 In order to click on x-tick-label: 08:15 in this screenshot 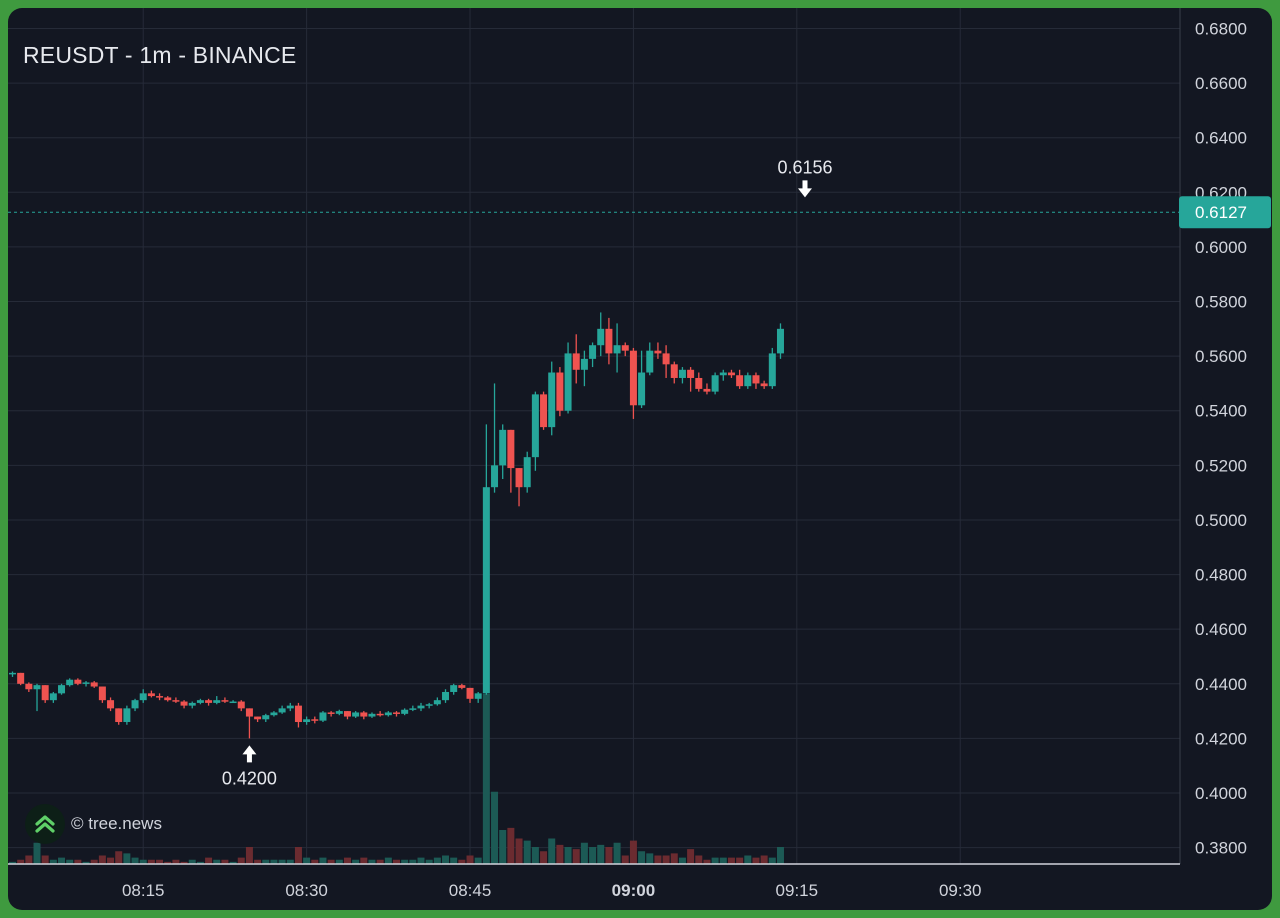, I will do `click(143, 890)`.